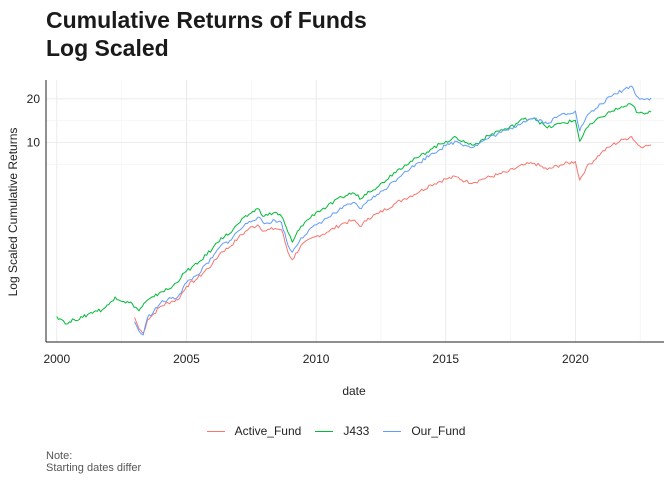 This screenshot has width=672, height=480. Describe the element at coordinates (206, 34) in the screenshot. I see `chart-title: Cumulative Returns of Funds Log Scaled` at that location.